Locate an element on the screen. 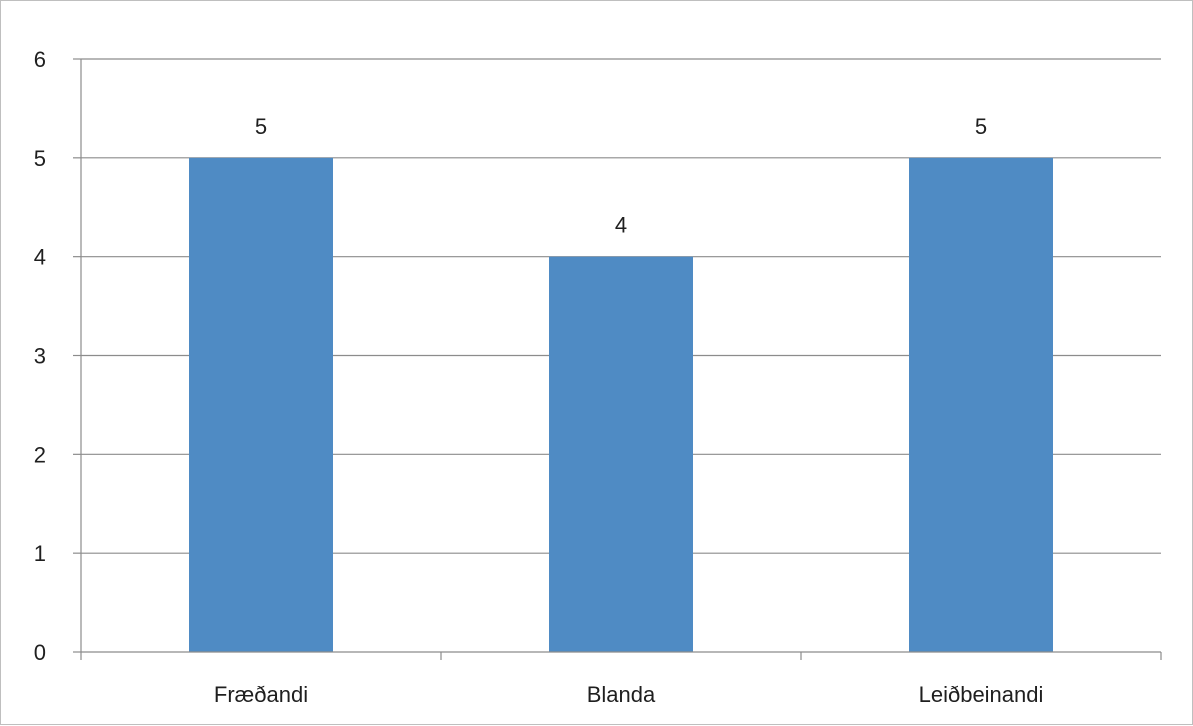  y-tick-label: 1 is located at coordinates (40, 553).